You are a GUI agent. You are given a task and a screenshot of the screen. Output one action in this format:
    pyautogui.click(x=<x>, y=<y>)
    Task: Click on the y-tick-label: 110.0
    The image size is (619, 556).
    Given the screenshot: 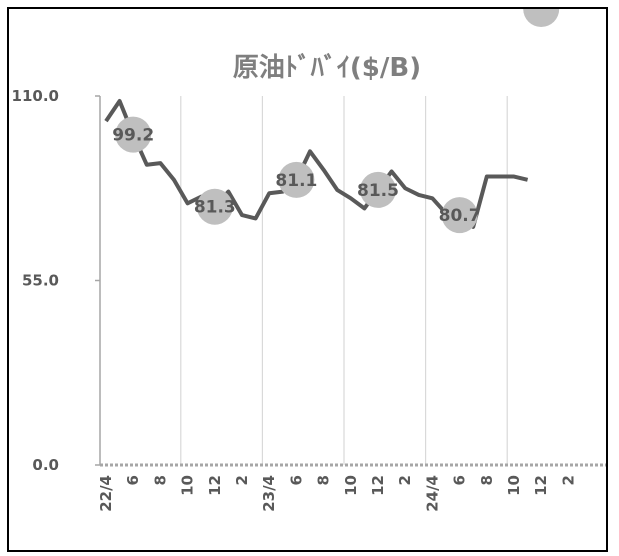 What is the action you would take?
    pyautogui.click(x=35, y=96)
    